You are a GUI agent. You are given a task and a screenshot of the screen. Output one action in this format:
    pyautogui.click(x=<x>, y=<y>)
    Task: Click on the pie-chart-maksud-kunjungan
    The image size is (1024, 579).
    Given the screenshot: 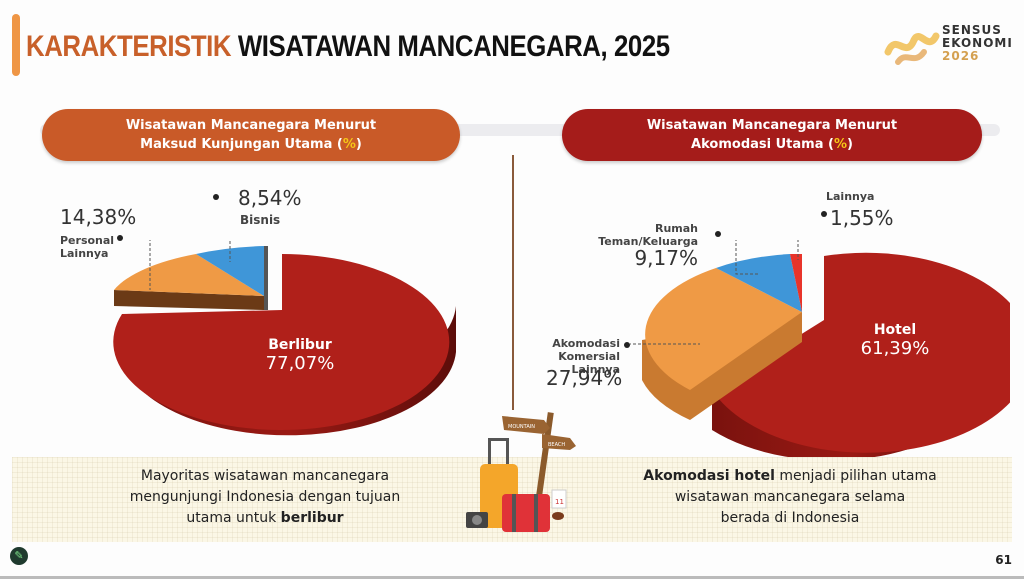 What is the action you would take?
    pyautogui.click(x=284, y=338)
    